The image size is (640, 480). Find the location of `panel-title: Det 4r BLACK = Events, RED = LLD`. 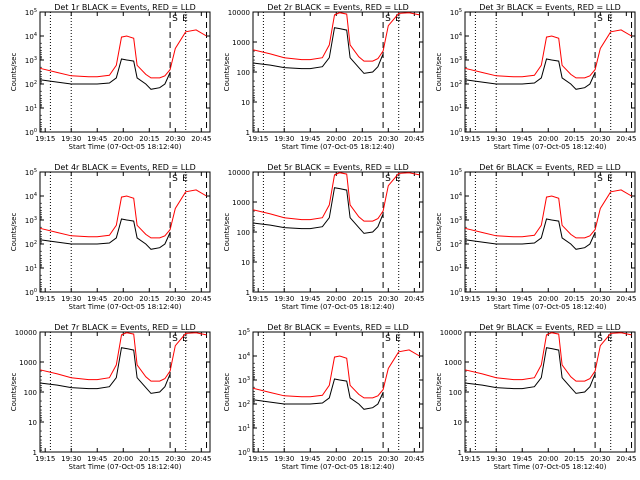

panel-title: Det 4r BLACK = Events, RED = LLD is located at coordinates (125, 167).